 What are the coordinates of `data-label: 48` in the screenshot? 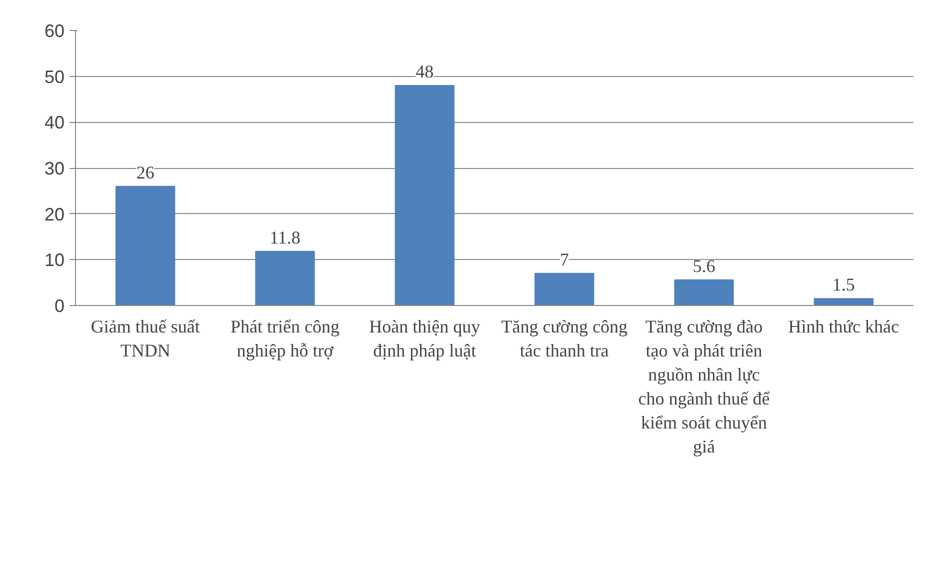 It's located at (425, 72).